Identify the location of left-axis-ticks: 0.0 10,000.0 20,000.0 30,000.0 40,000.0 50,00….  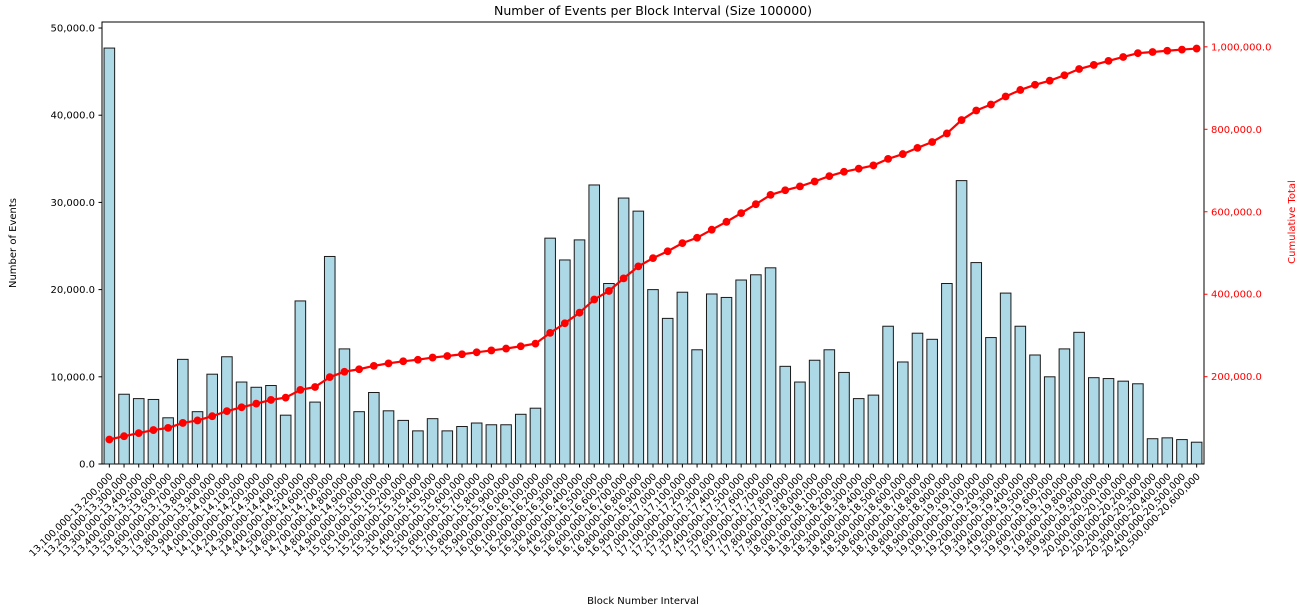
(76, 247).